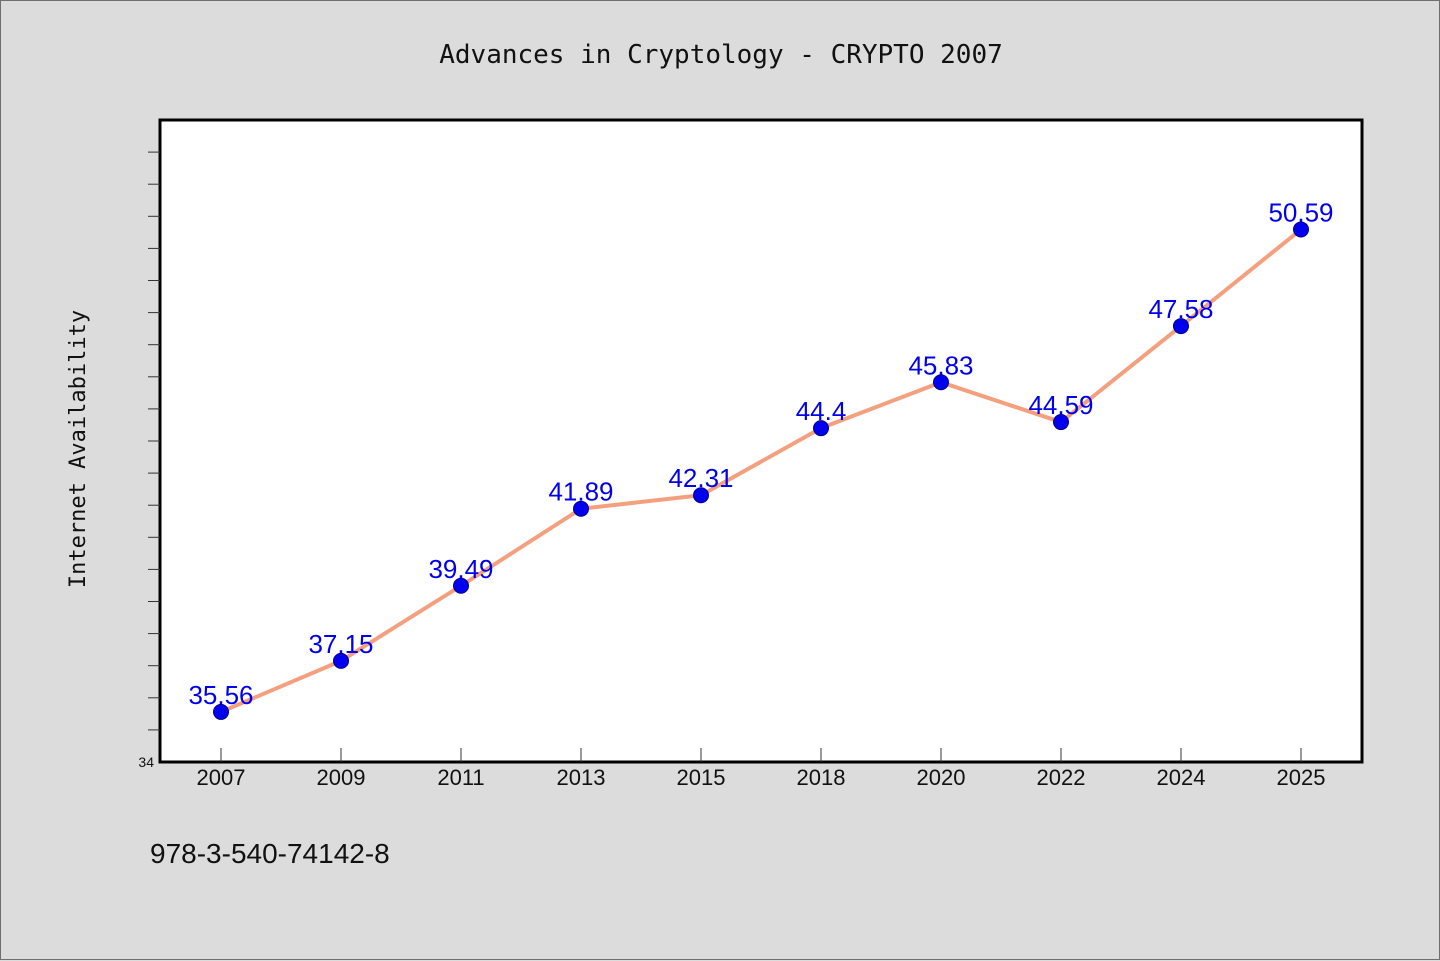 This screenshot has width=1440, height=961. Describe the element at coordinates (341, 777) in the screenshot. I see `x-tick-label: 2009` at that location.